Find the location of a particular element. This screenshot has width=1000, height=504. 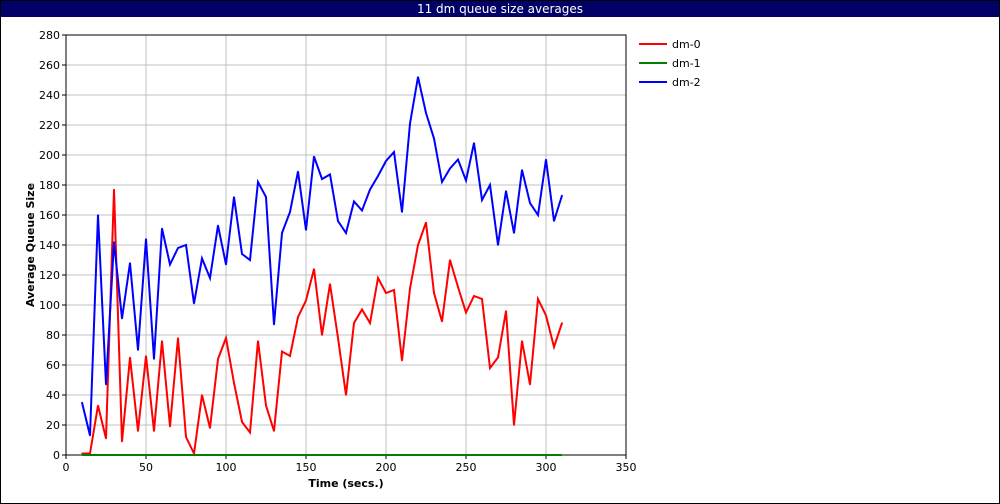

y-tick-label: 280 is located at coordinates (49, 35).